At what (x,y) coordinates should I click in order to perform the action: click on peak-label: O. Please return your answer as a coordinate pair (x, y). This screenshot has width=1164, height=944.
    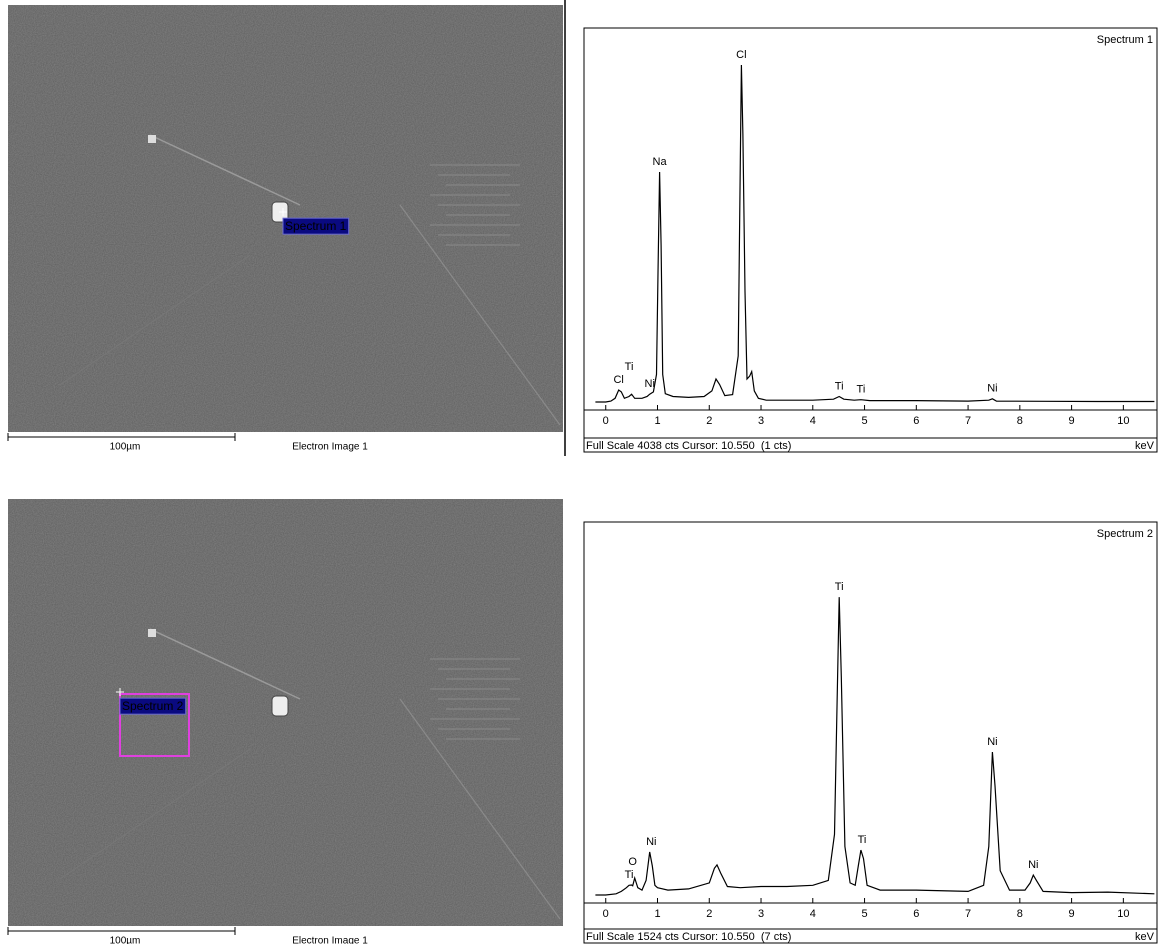
    Looking at the image, I should click on (632, 862).